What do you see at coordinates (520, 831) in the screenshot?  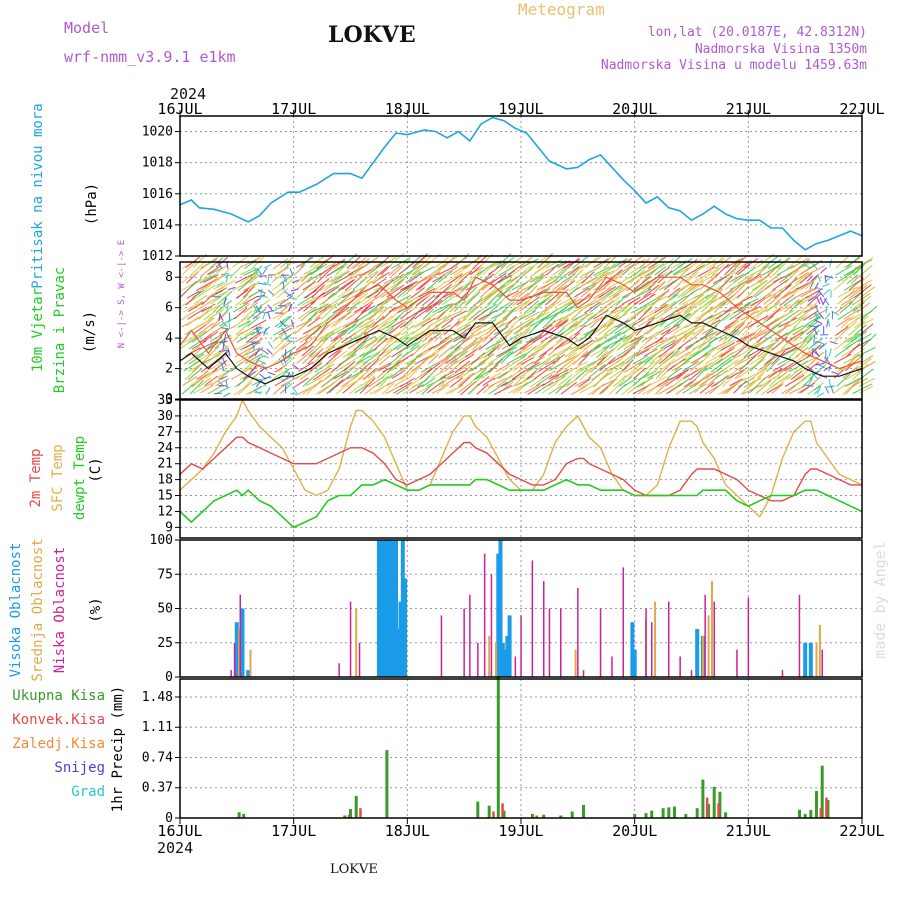 I see `x-tick-label-bottom: 19JUL` at bounding box center [520, 831].